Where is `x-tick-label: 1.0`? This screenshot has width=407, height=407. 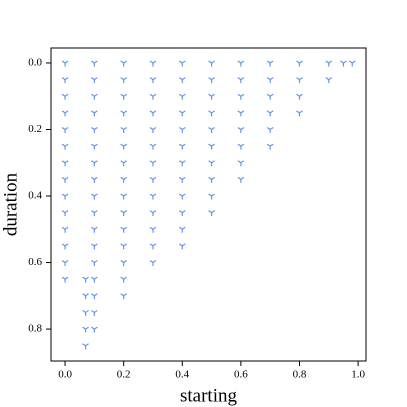 x-tick-label: 1.0 is located at coordinates (358, 375).